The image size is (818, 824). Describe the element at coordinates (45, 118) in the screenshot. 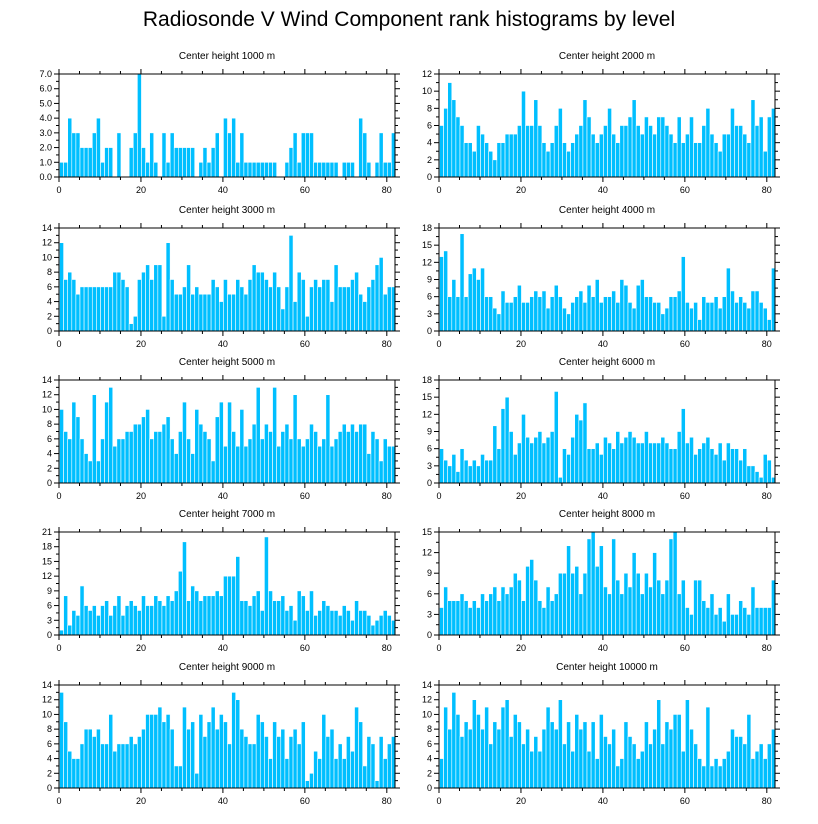

I see `y-tick-label: 4.0` at that location.